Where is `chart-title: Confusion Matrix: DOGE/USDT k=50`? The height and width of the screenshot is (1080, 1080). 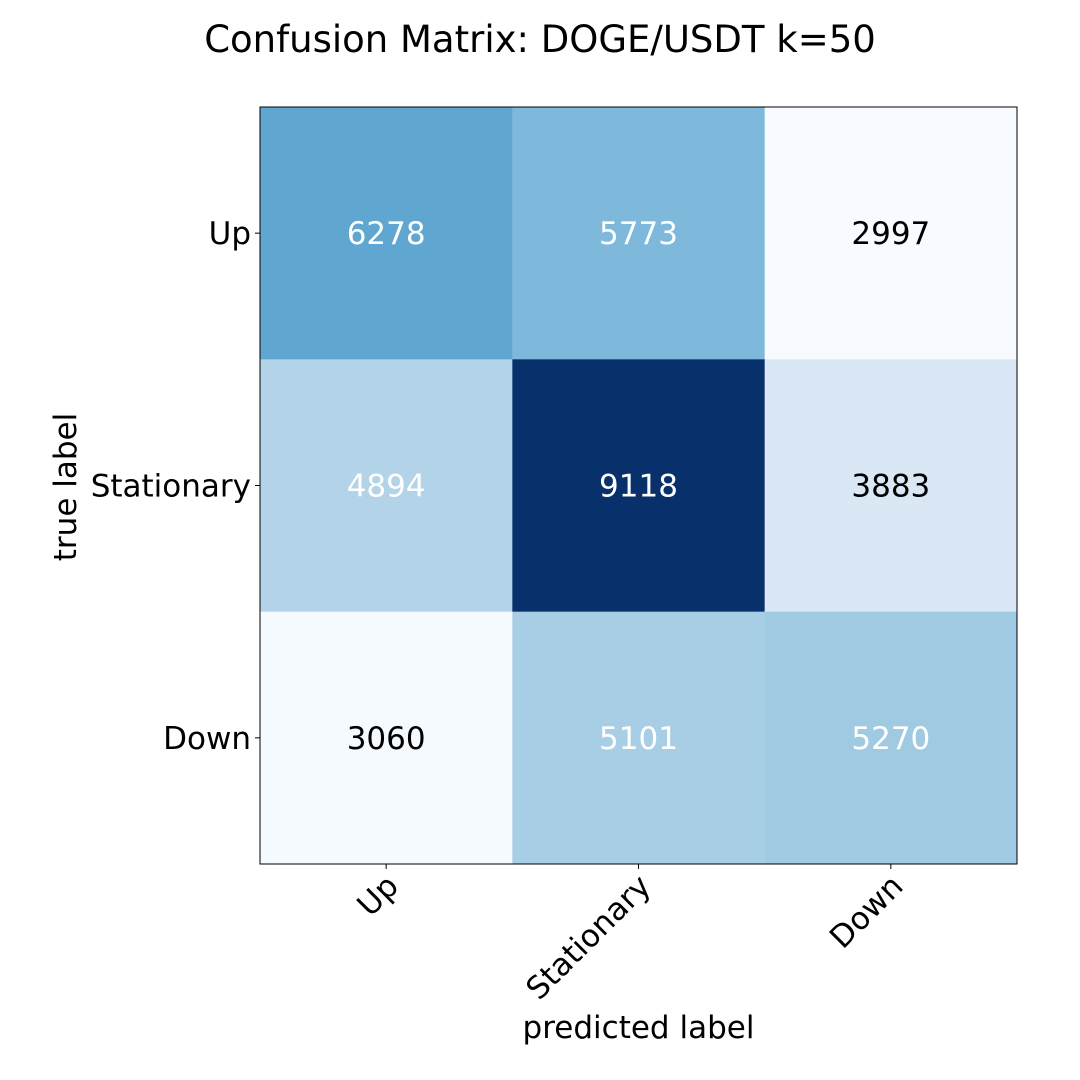 chart-title: Confusion Matrix: DOGE/USDT k=50 is located at coordinates (540, 39).